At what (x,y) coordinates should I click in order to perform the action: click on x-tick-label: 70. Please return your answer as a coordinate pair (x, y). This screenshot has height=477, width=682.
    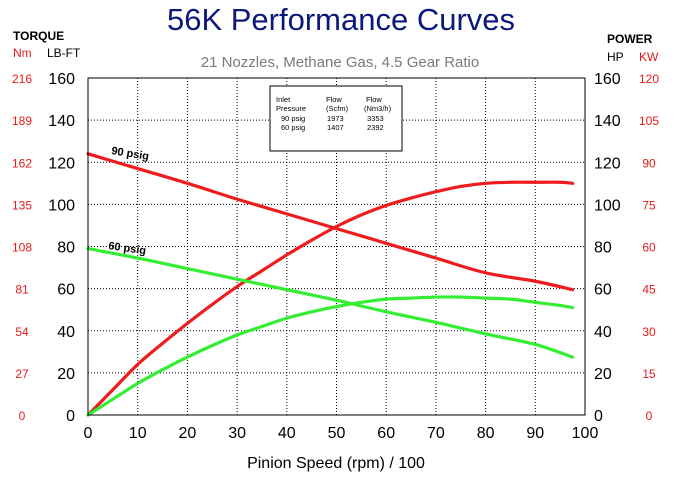
    Looking at the image, I should click on (436, 433).